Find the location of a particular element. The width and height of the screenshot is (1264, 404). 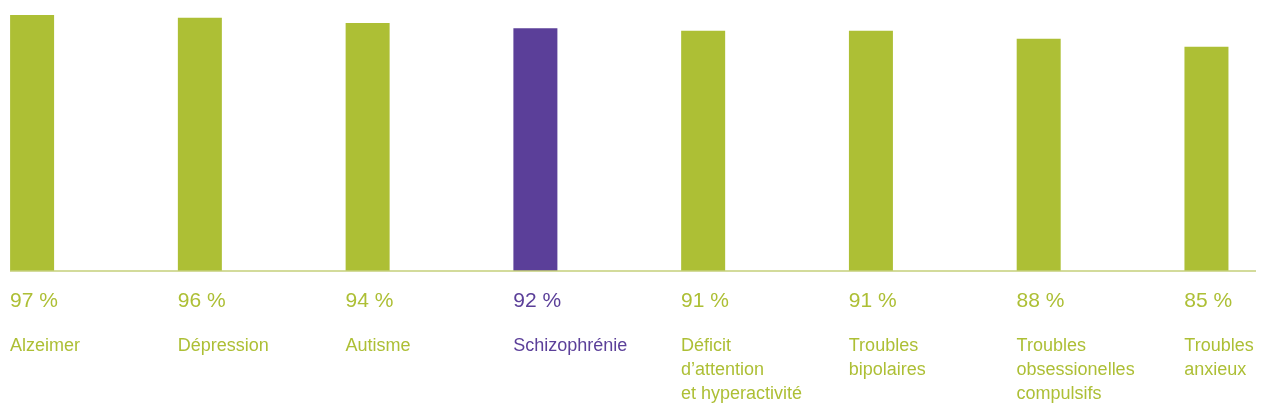

x-tick-label: Alzeimer is located at coordinates (44, 345).